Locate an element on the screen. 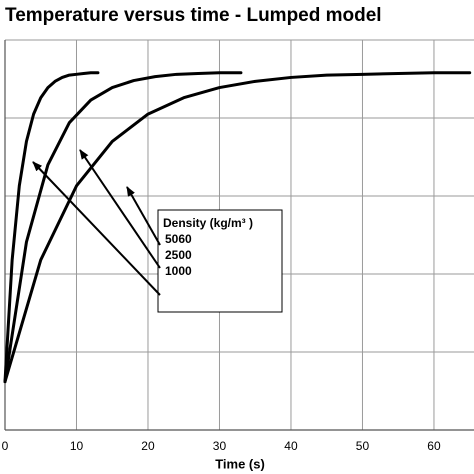 This screenshot has height=474, width=474. x-tick-label: 60 is located at coordinates (434, 446).